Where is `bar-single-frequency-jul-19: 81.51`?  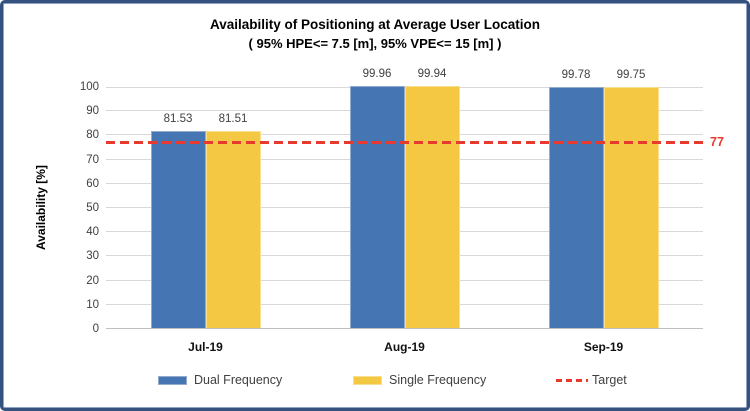 bar-single-frequency-jul-19: 81.51 is located at coordinates (233, 220).